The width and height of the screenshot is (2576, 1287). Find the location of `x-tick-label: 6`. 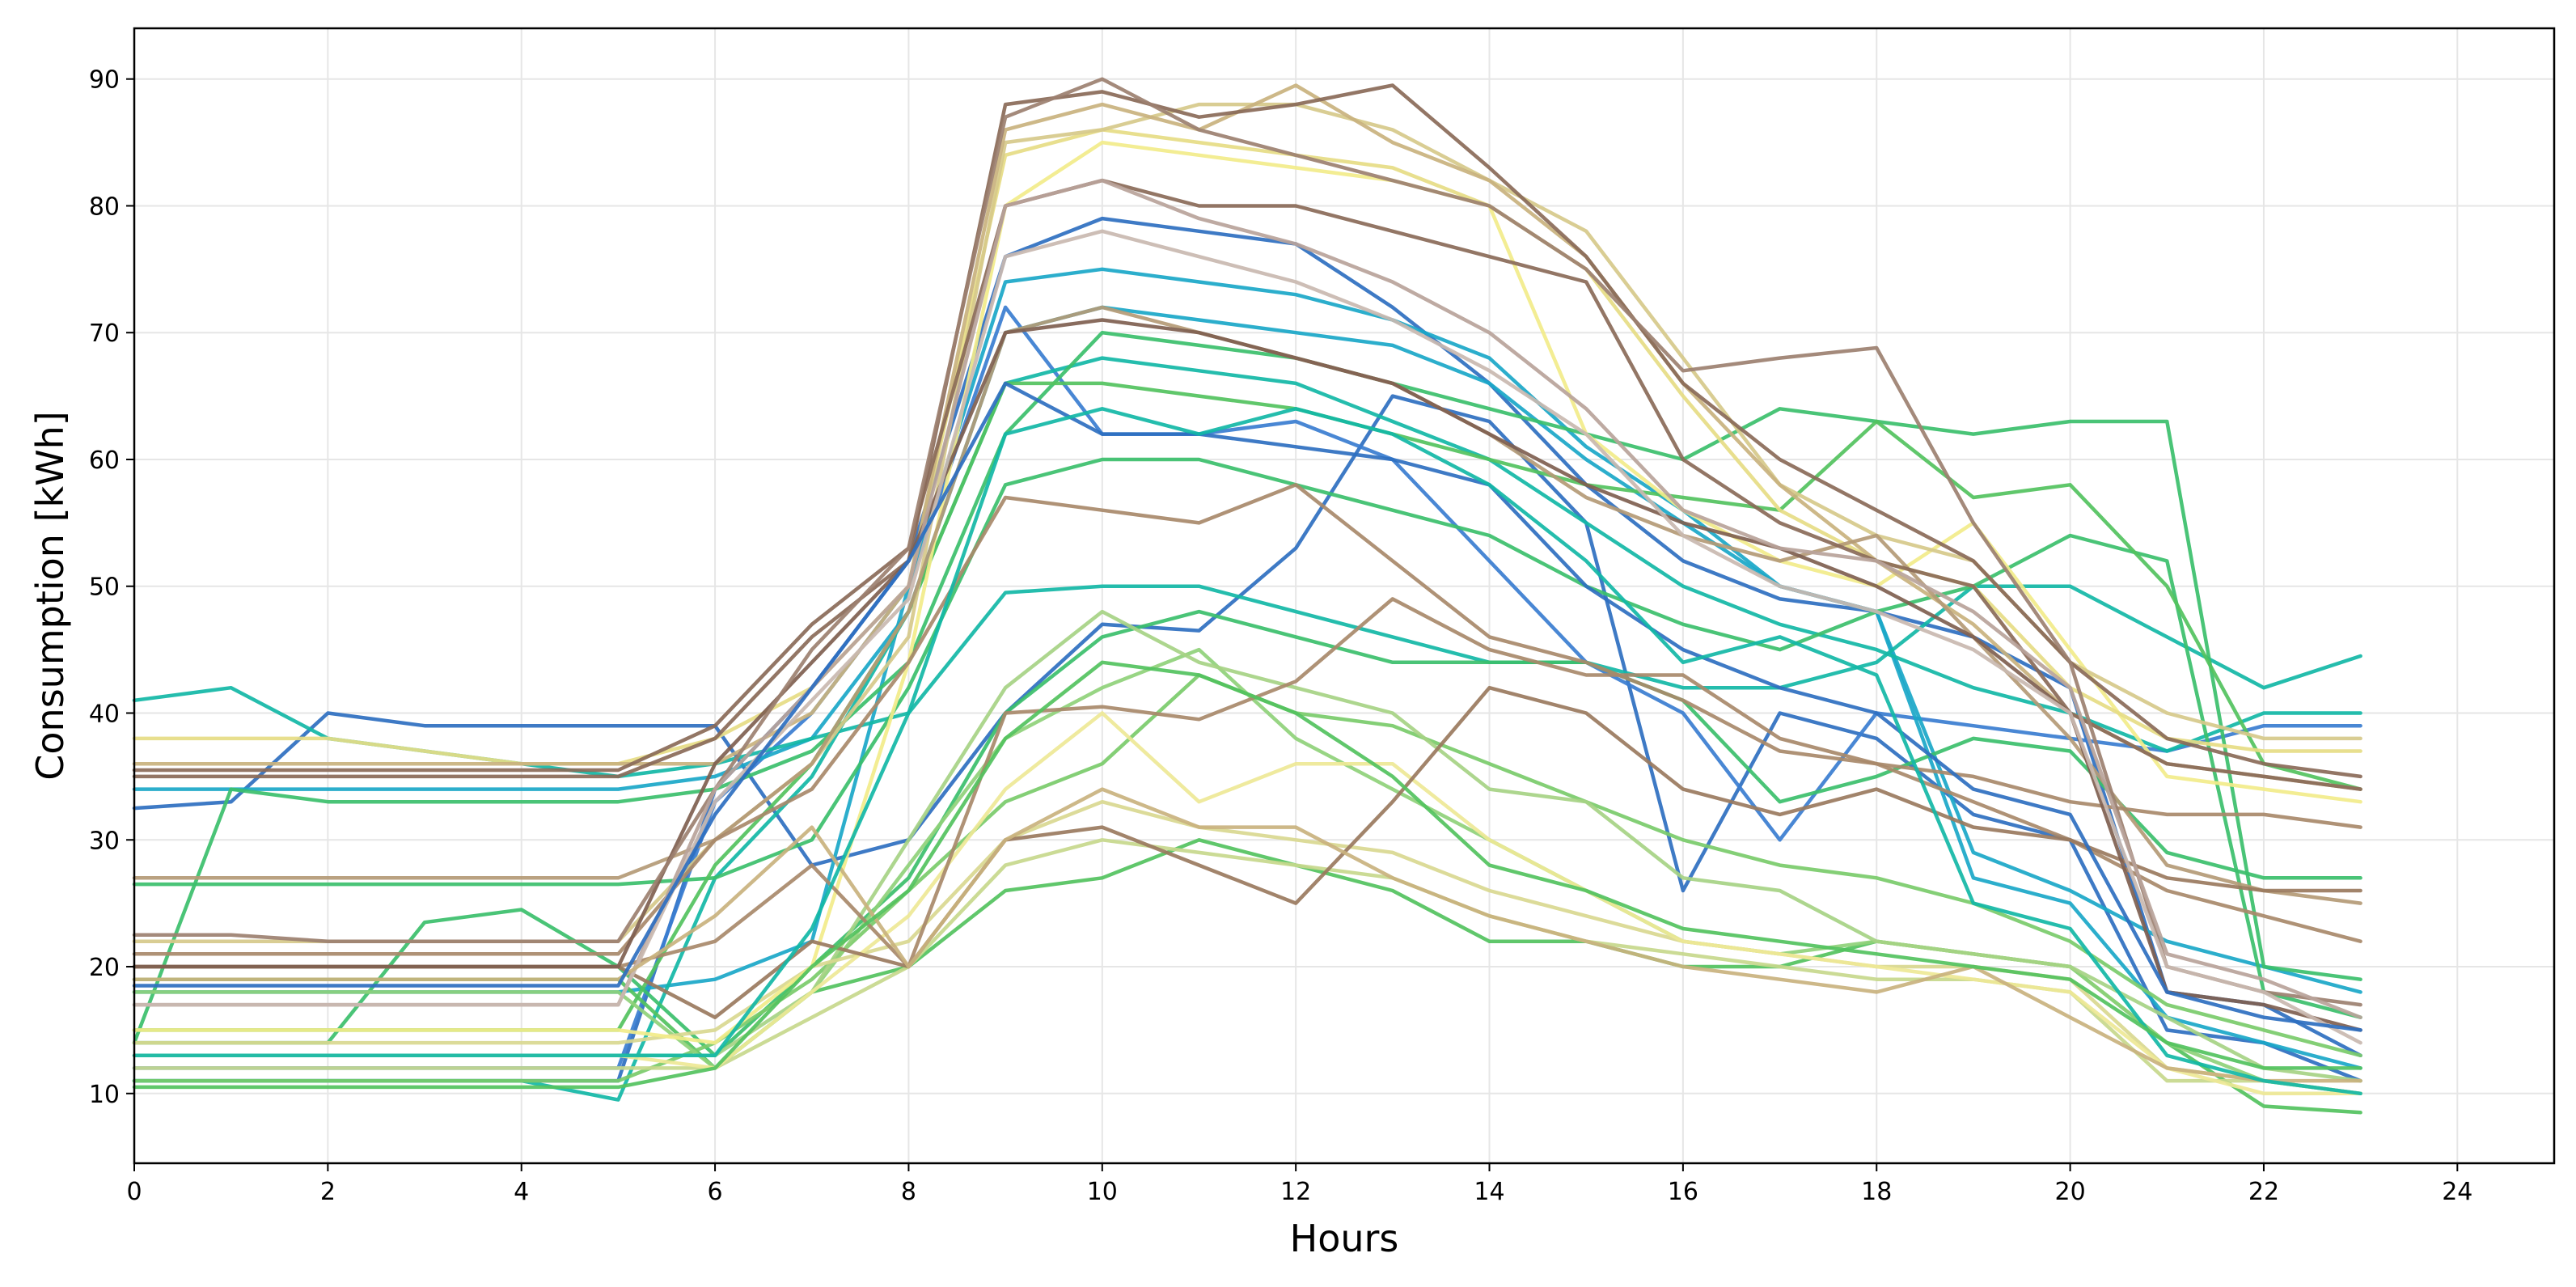

x-tick-label: 6 is located at coordinates (716, 1192).